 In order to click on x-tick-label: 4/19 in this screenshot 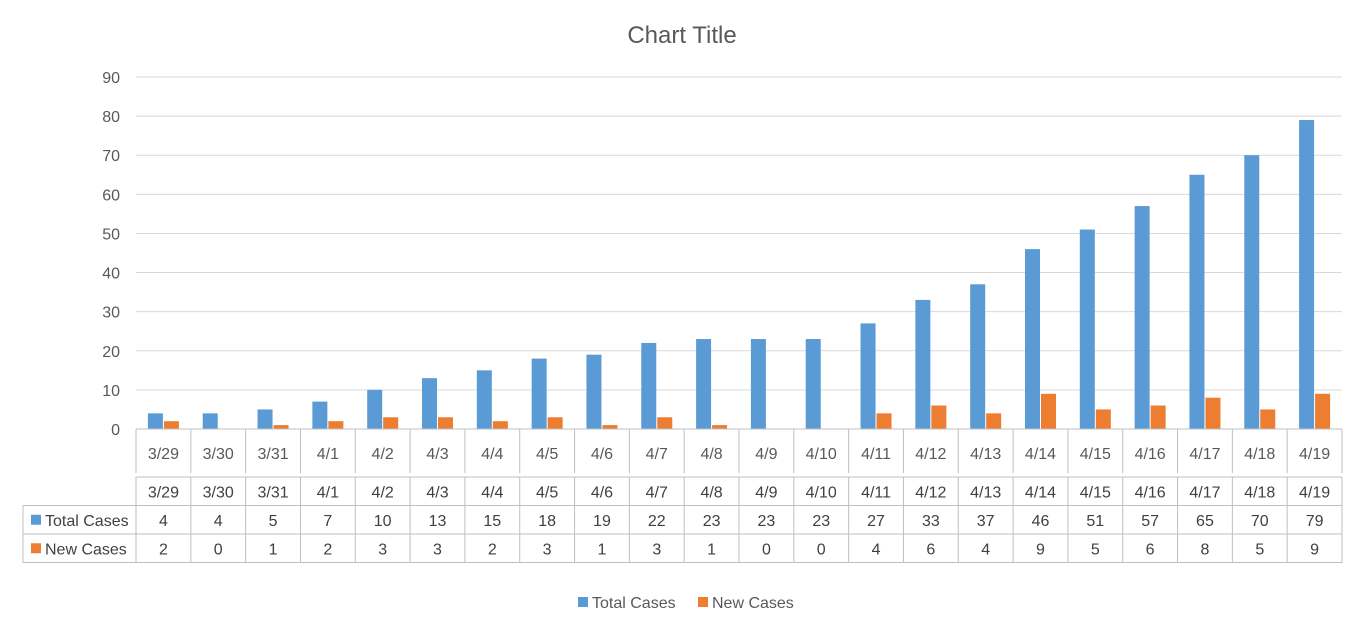, I will do `click(1314, 454)`.